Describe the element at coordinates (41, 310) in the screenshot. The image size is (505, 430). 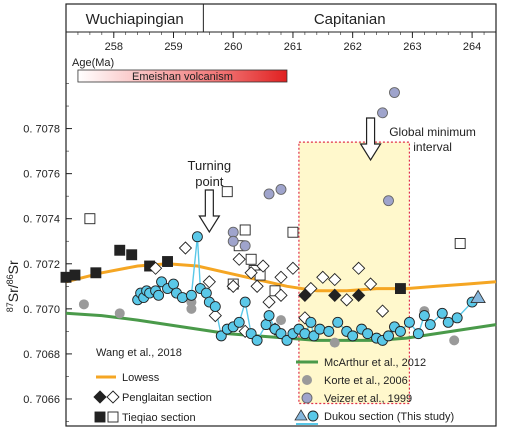
I see `y-tick-label: 0. 7070` at that location.